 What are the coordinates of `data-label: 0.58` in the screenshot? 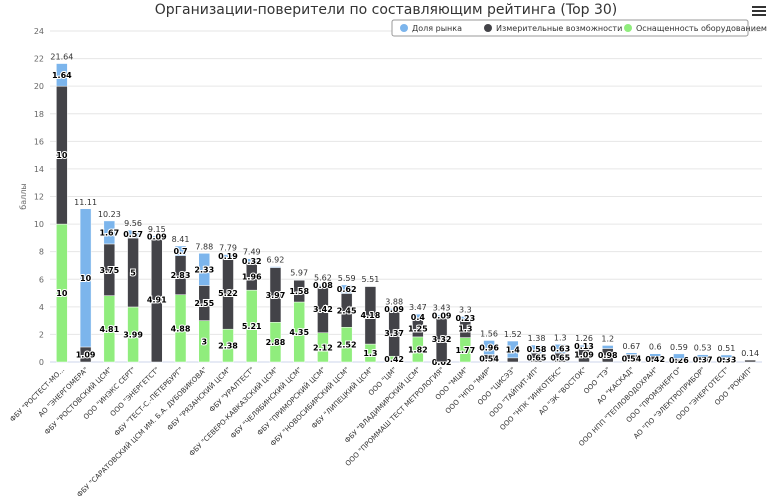 It's located at (537, 349).